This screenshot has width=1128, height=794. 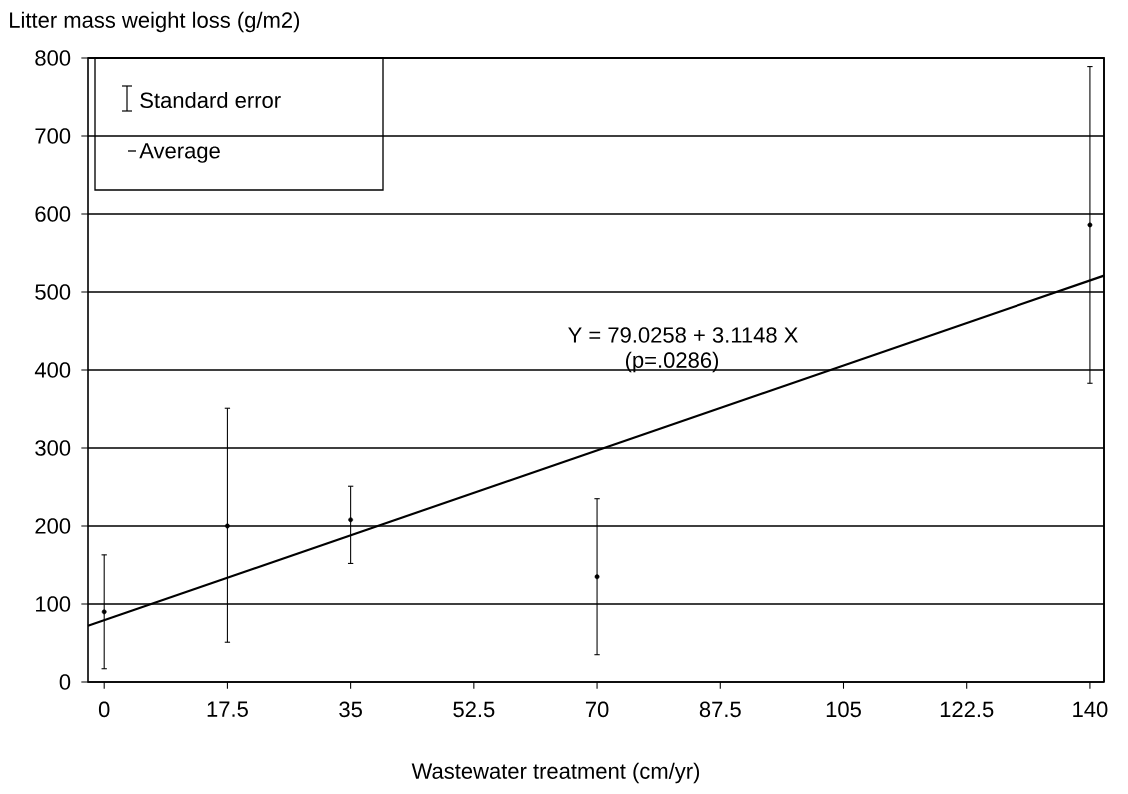 I want to click on x-axis-title: Wastewater treatment (cm/yr), so click(x=555, y=773).